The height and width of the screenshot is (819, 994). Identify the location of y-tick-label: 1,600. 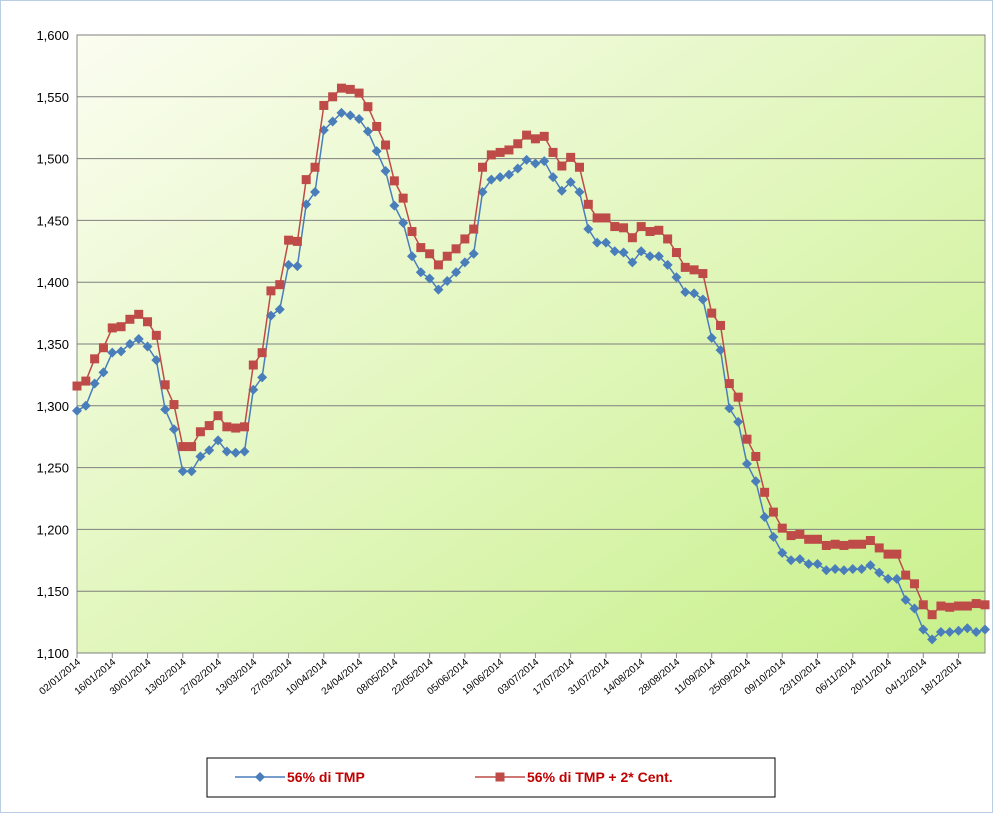
(52, 35).